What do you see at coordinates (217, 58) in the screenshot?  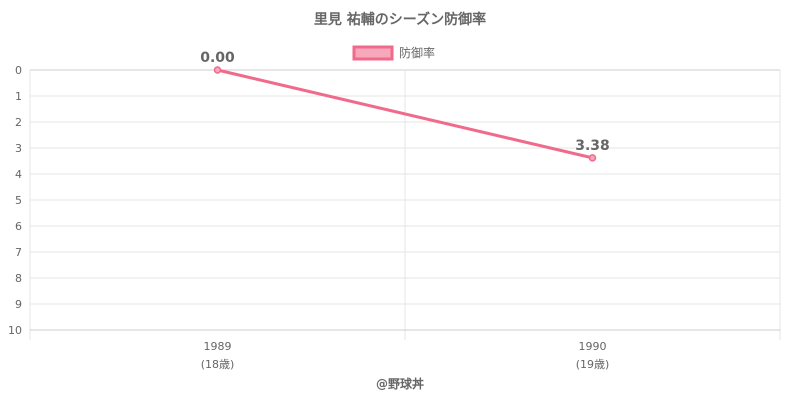 I see `data-label: 0.00` at bounding box center [217, 58].